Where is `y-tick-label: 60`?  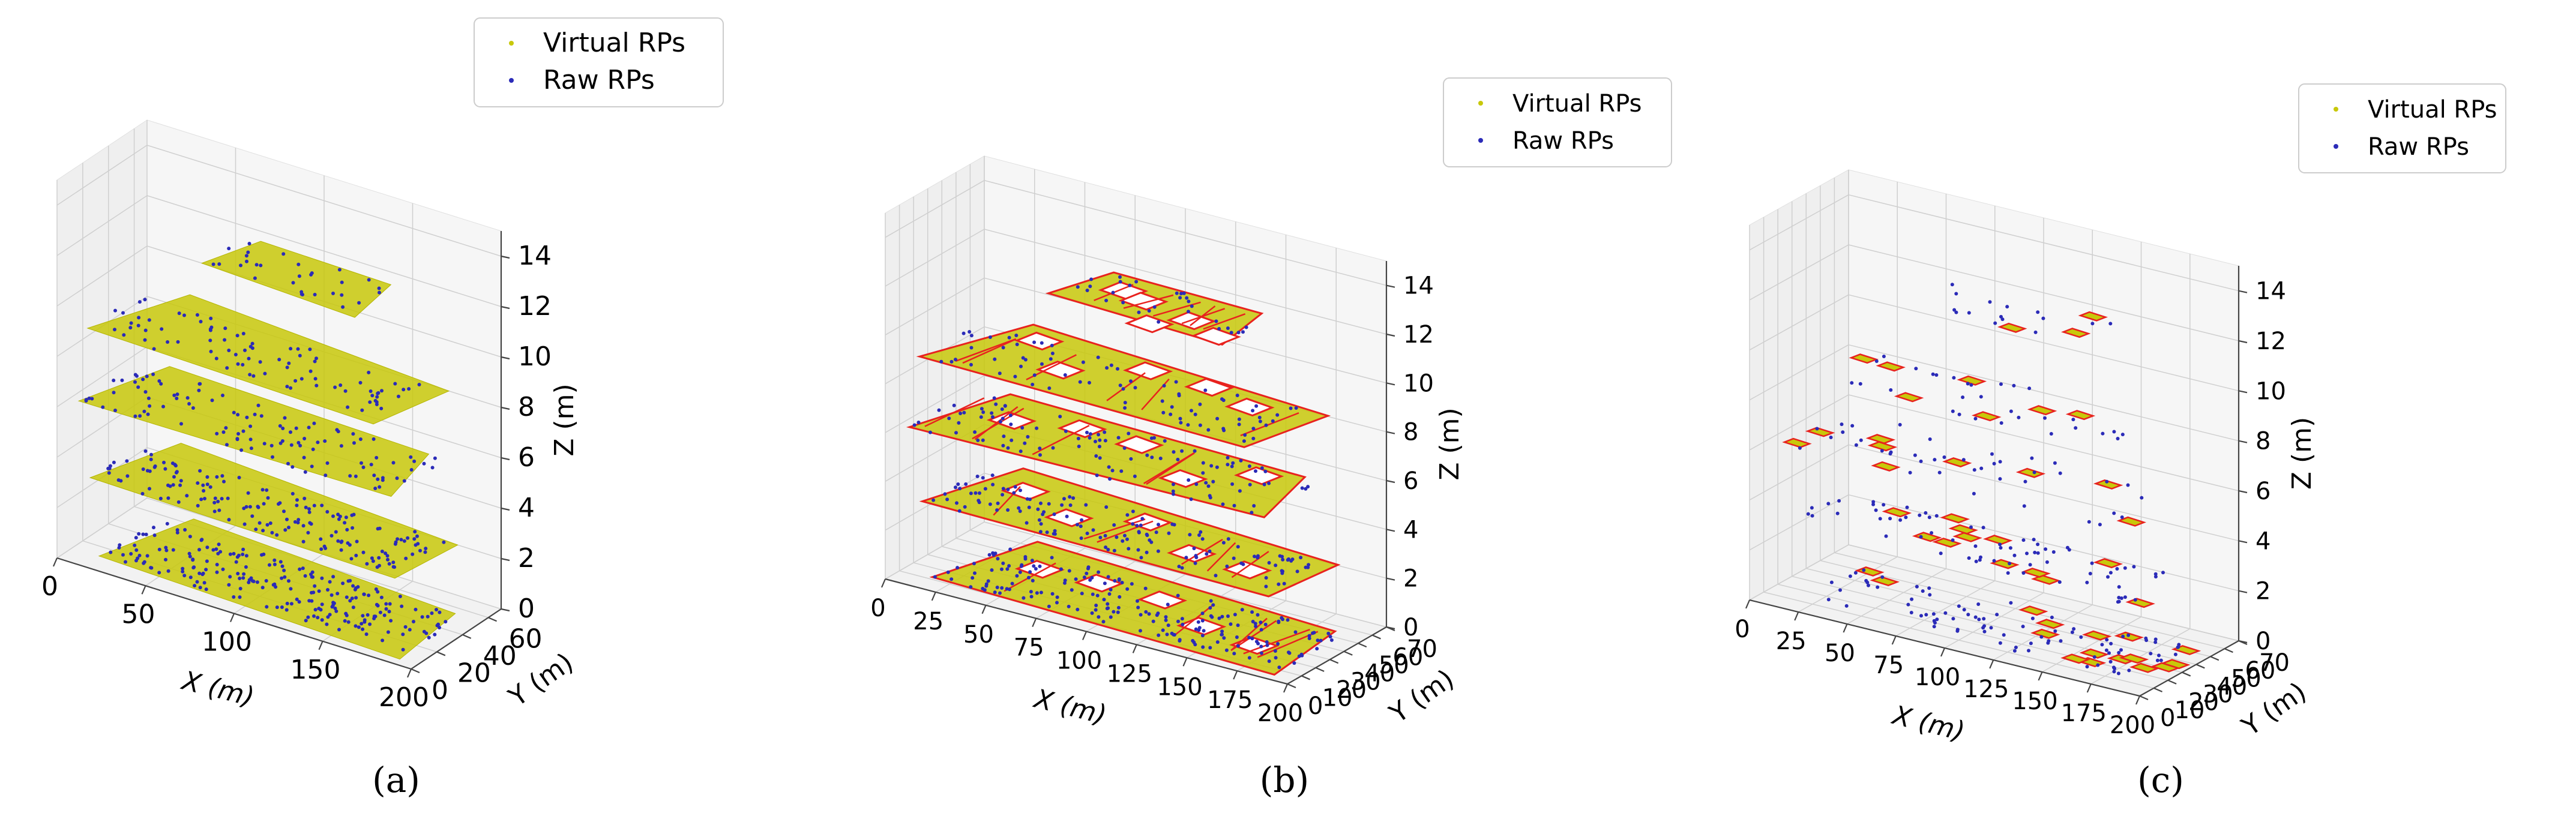 y-tick-label: 60 is located at coordinates (1407, 658).